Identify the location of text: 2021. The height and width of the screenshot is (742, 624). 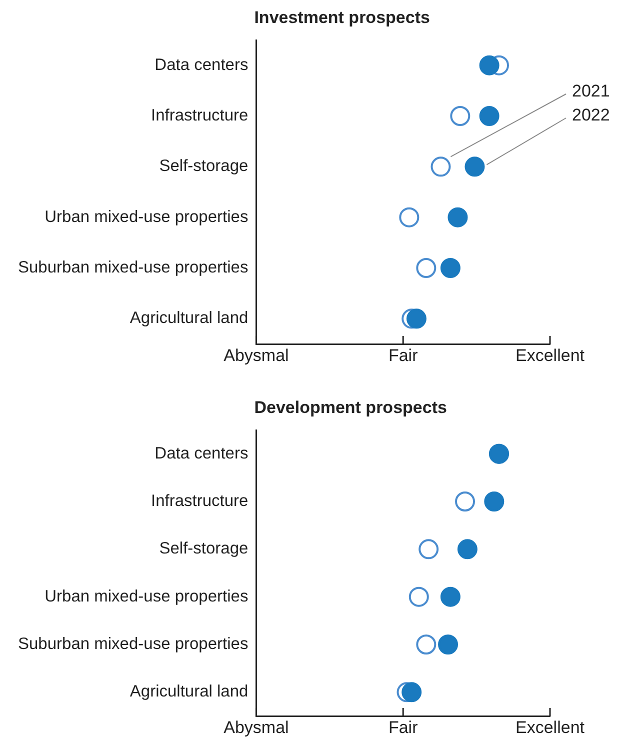
(591, 91).